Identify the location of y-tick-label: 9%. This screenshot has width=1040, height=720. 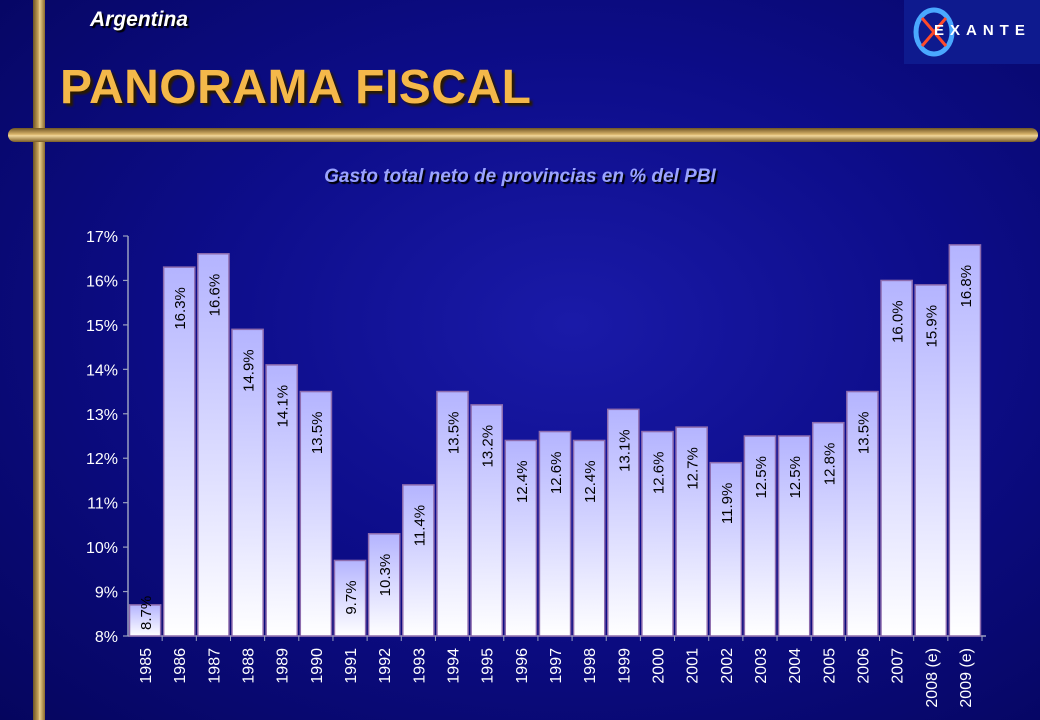
(106, 593).